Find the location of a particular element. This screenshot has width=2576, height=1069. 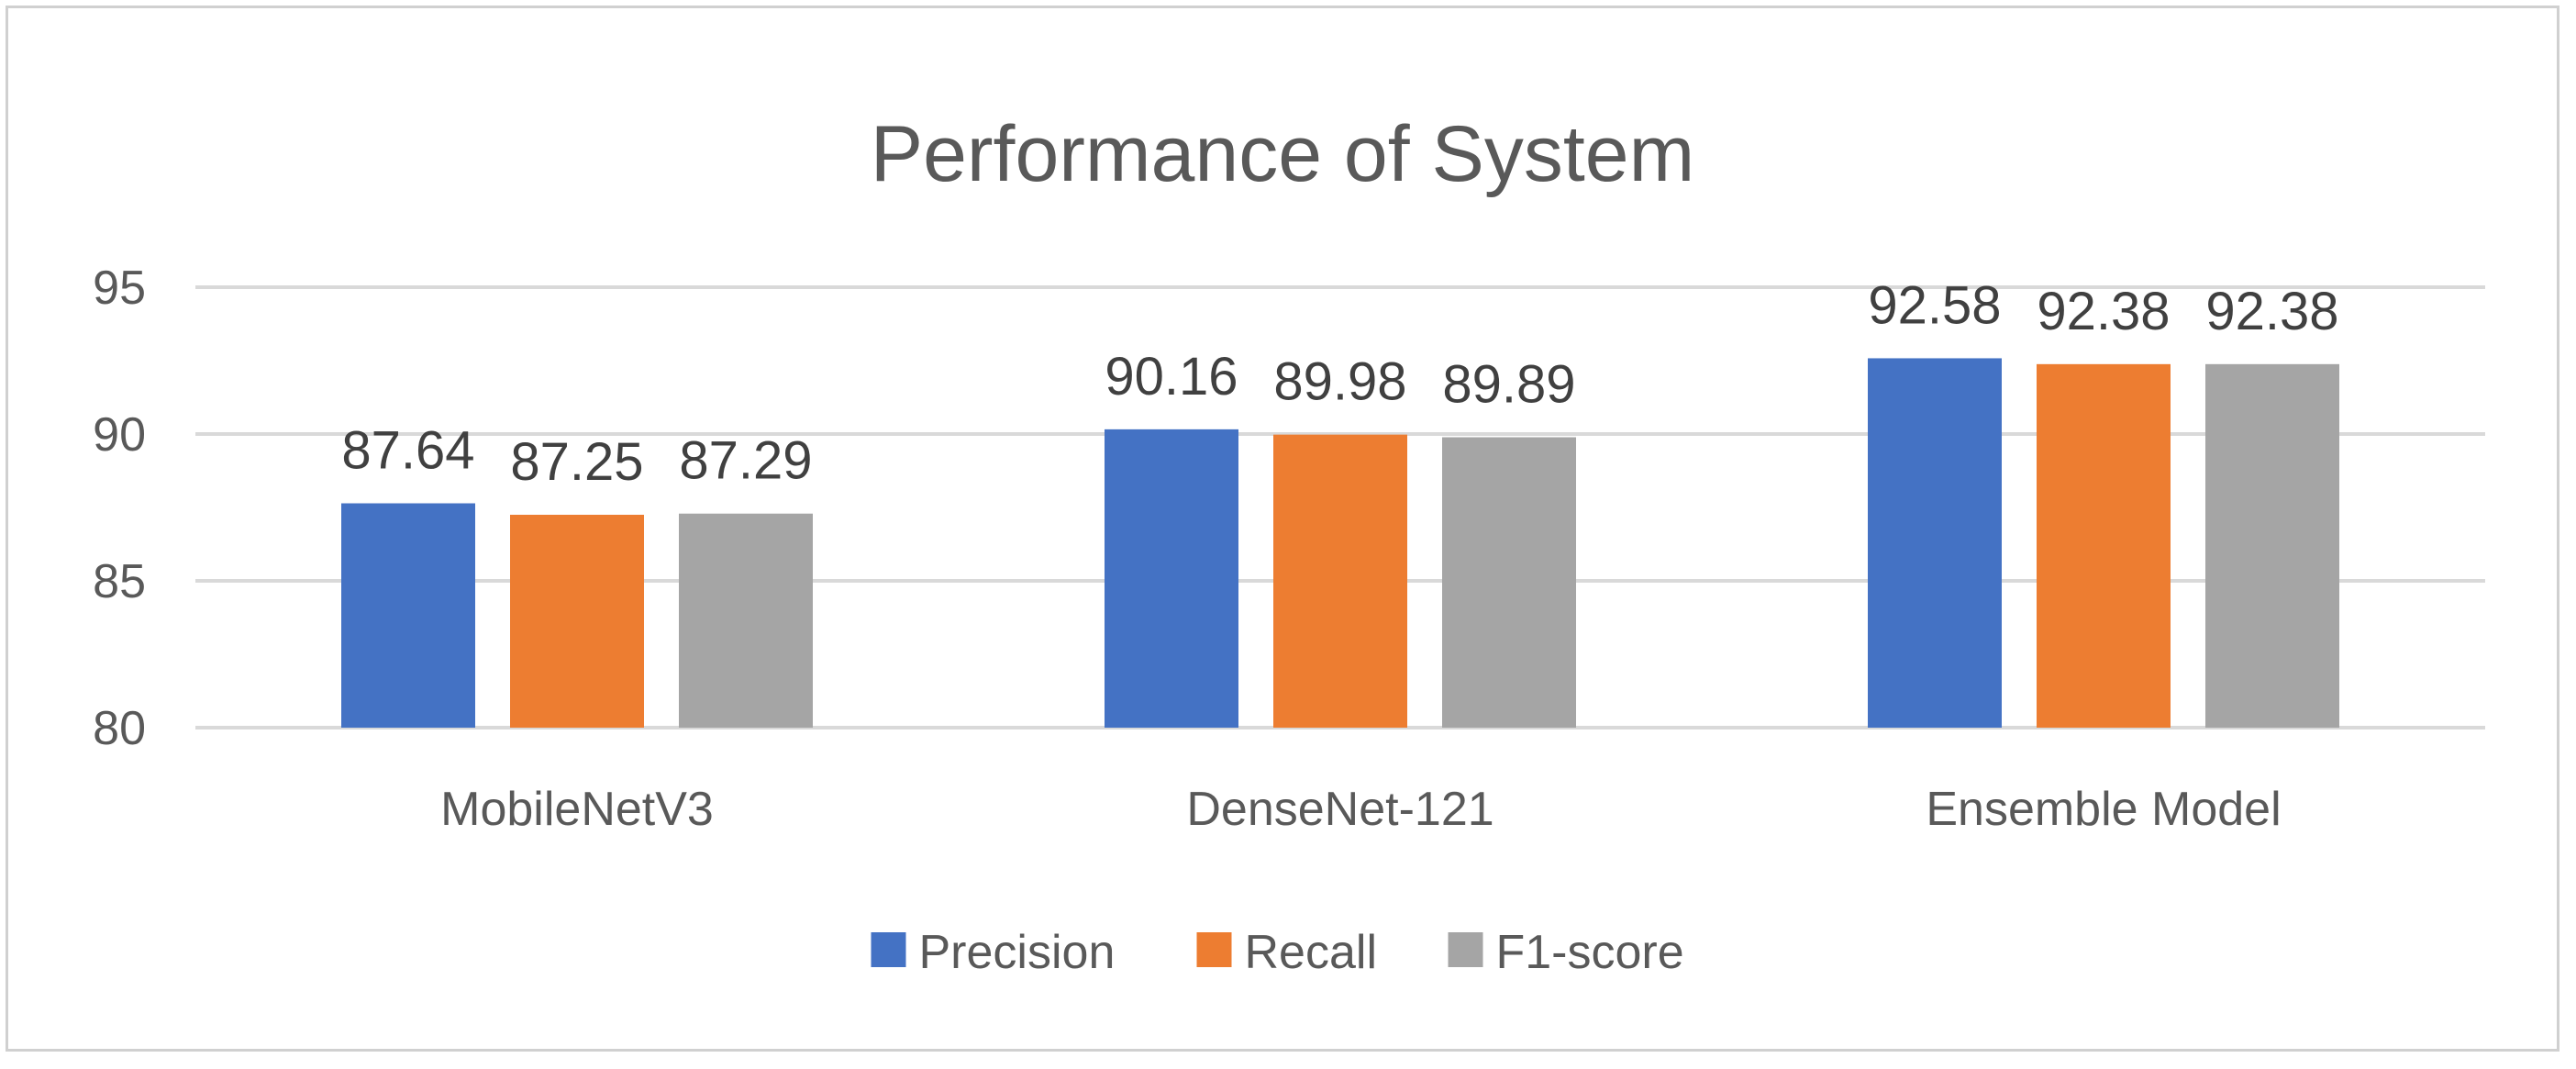

x-axis-categories: MobileNetV3 DenseNet-121 Ensemble Model is located at coordinates (1361, 809).